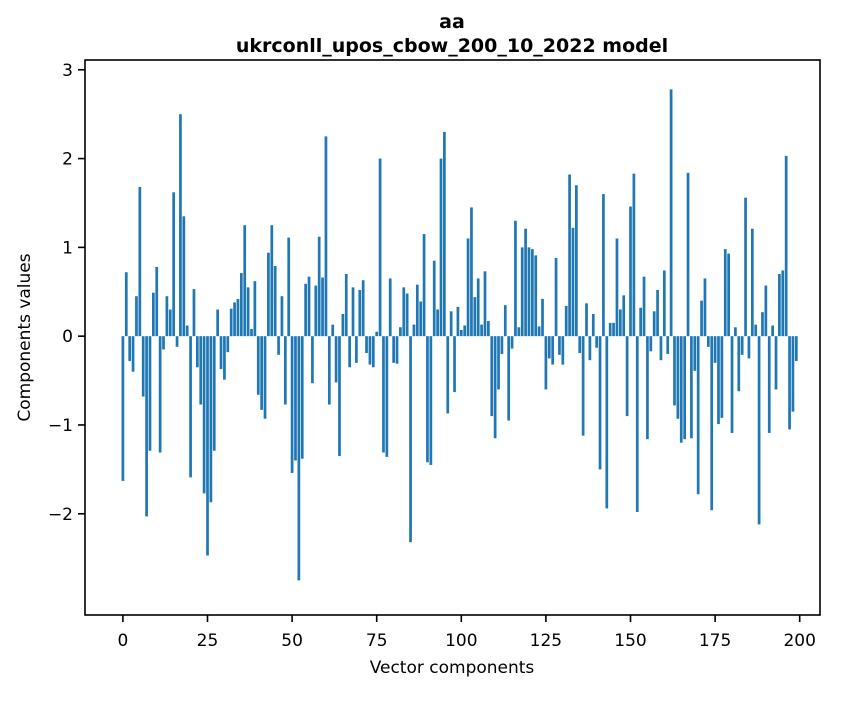  What do you see at coordinates (60, 515) in the screenshot?
I see `y-tick-label: −2` at bounding box center [60, 515].